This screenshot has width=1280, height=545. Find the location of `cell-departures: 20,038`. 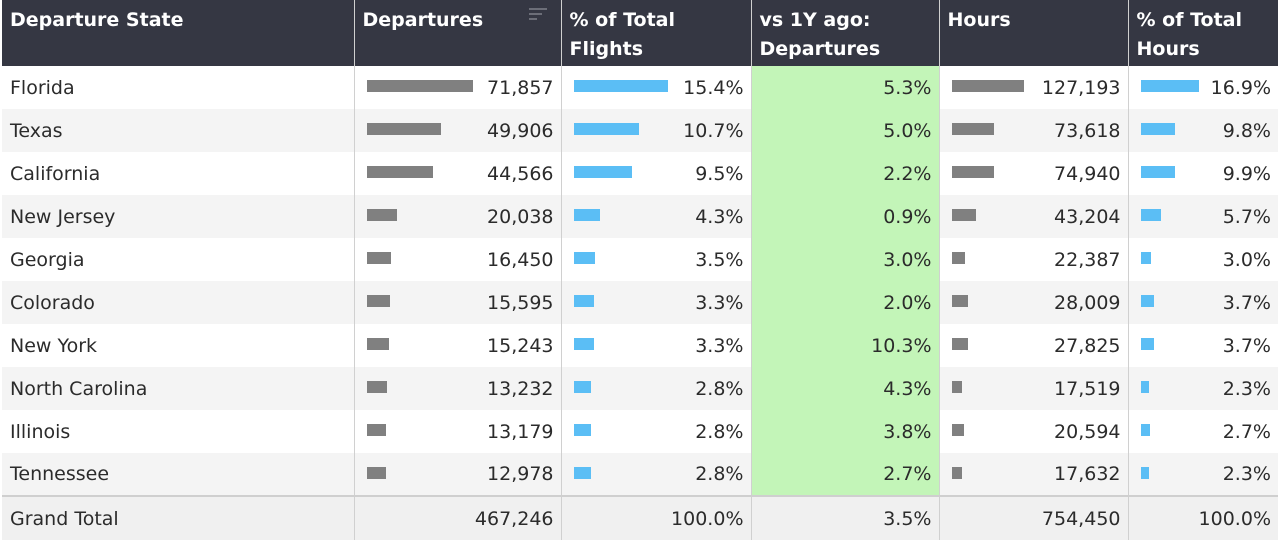

cell-departures: 20,038 is located at coordinates (458, 216).